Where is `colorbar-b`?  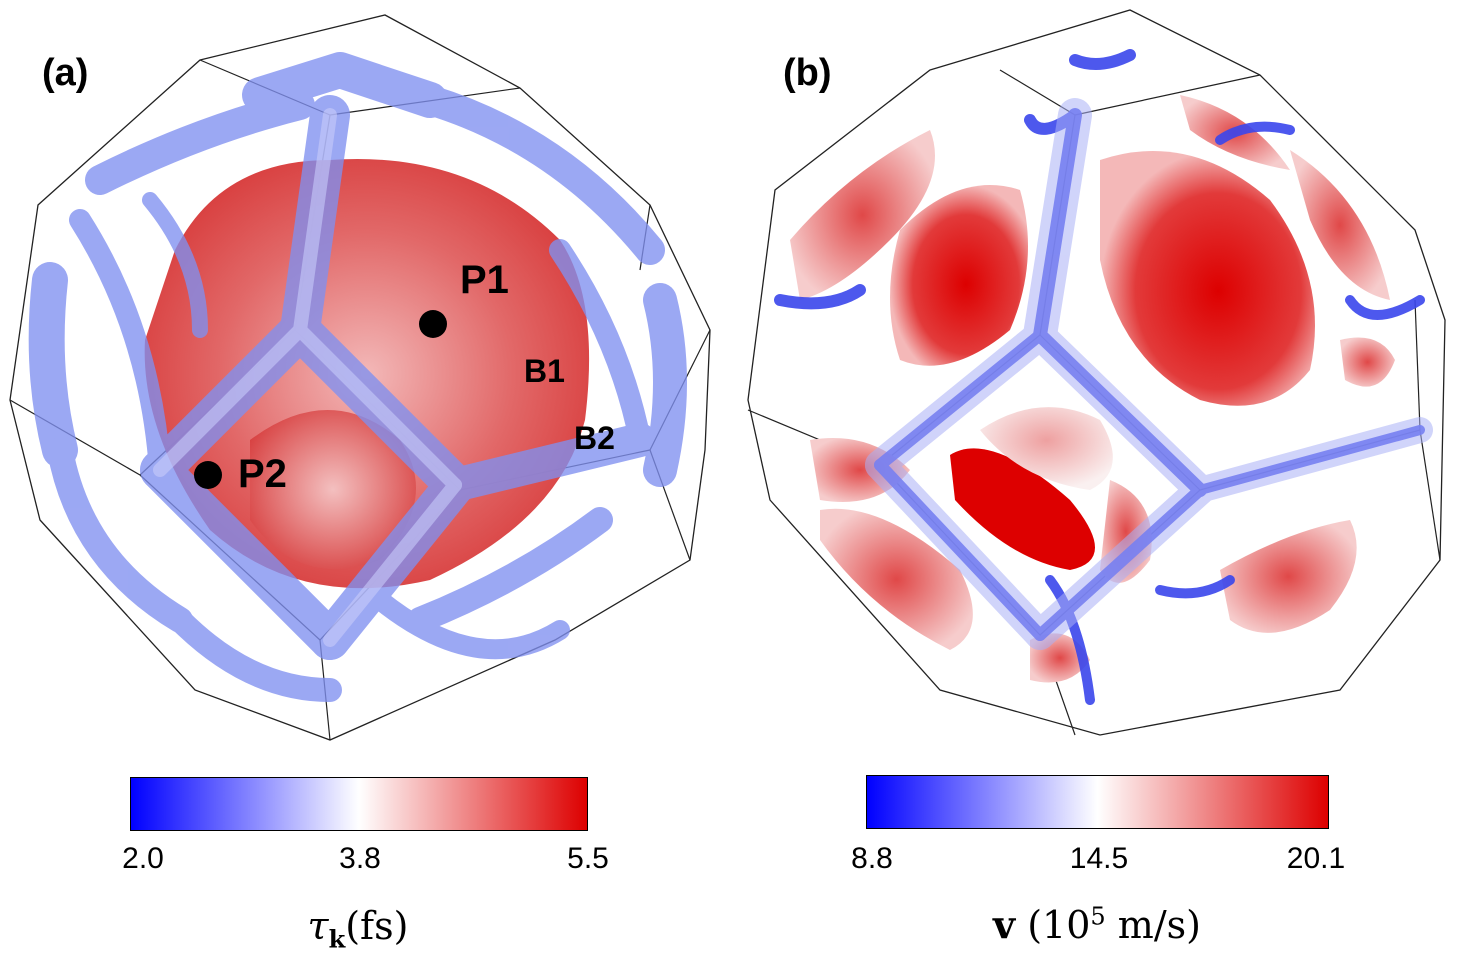 colorbar-b is located at coordinates (1097, 802).